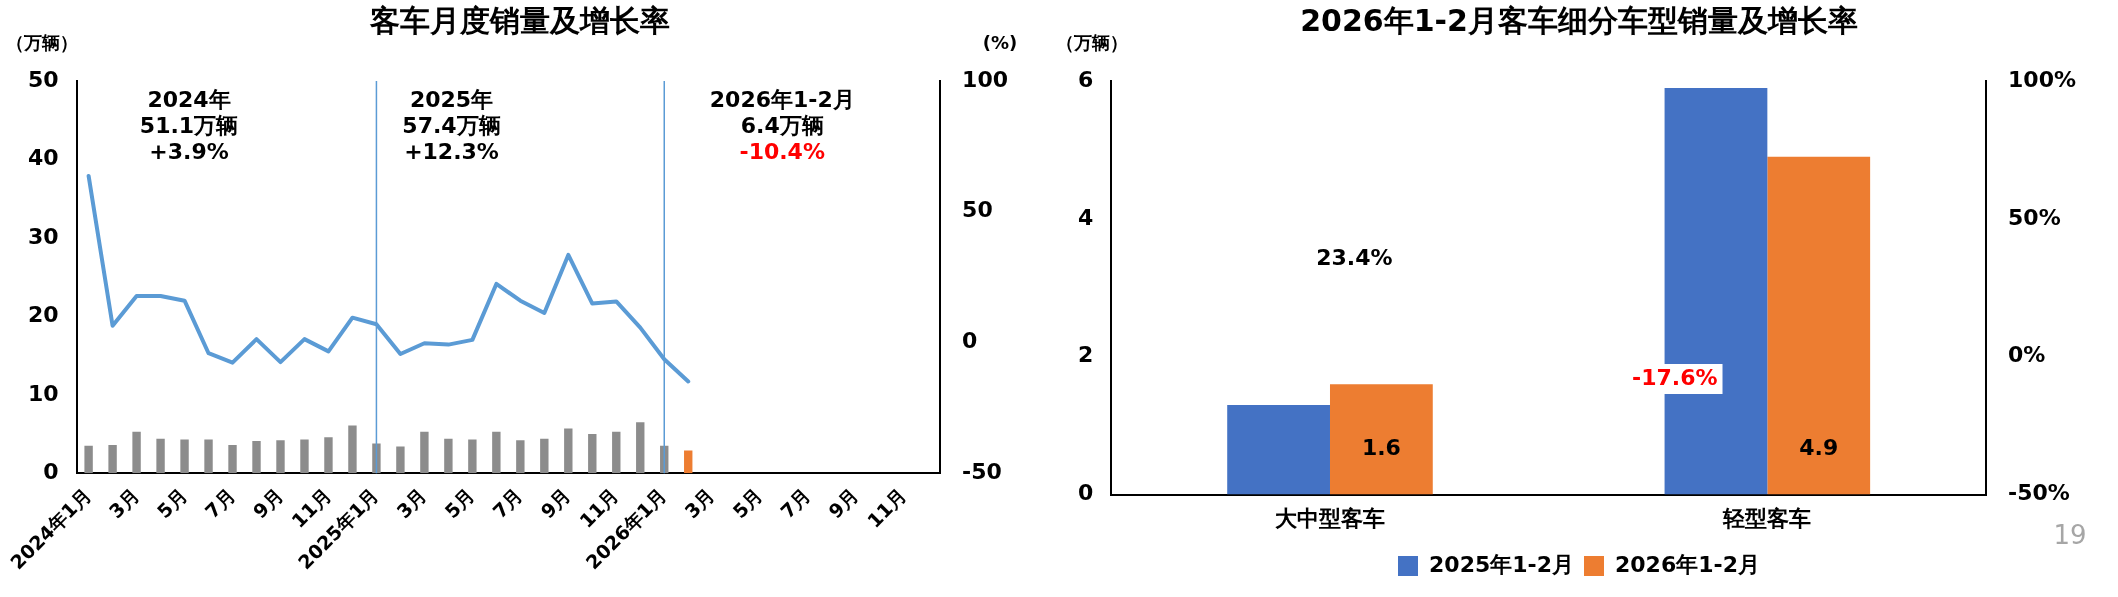  I want to click on y2-tick-label: 0%, so click(2027, 355).